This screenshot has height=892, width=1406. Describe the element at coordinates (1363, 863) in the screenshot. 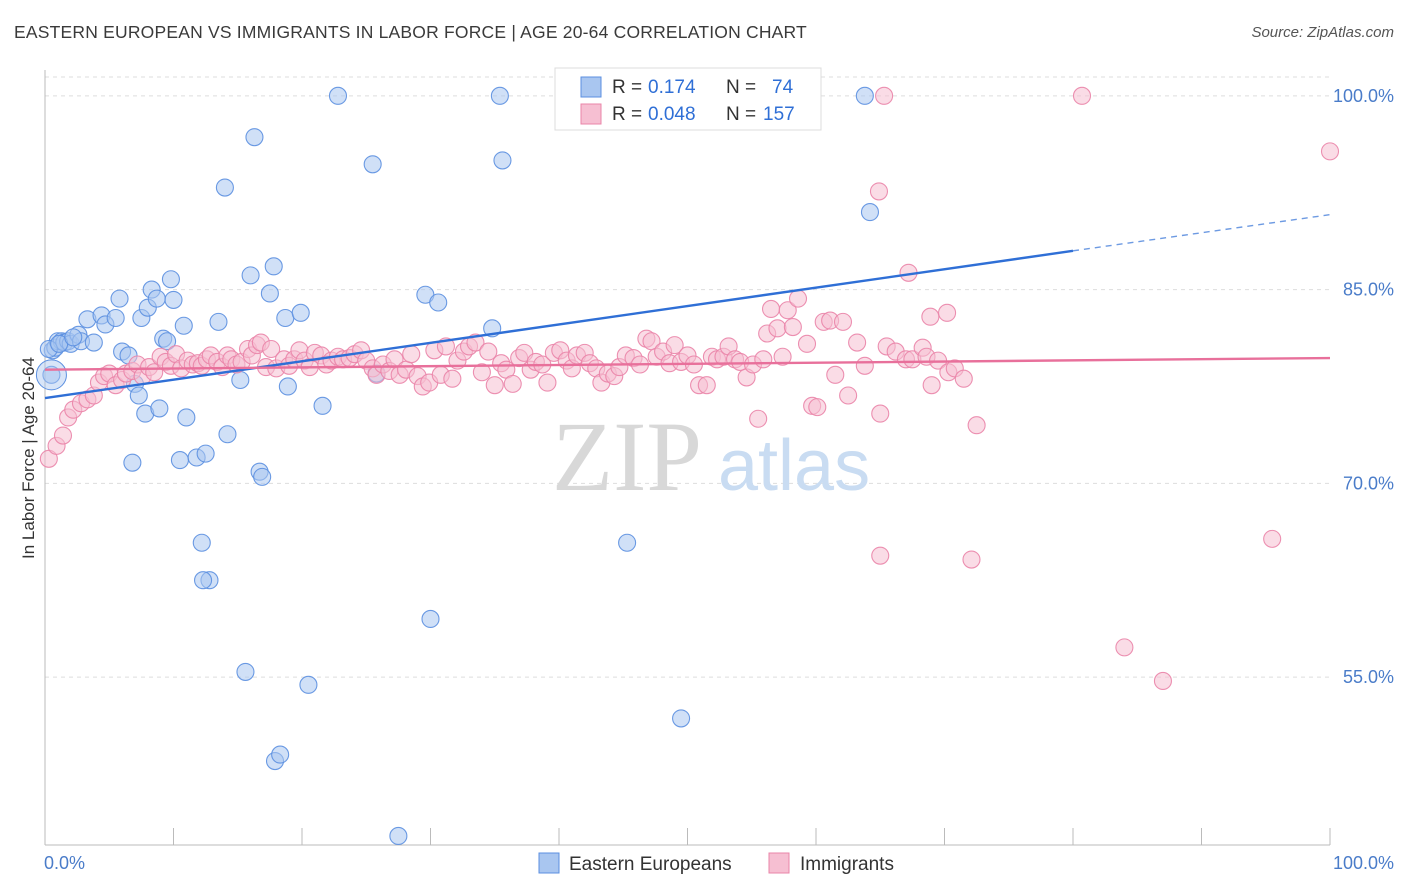

I see `x-tick-label-max: 100.0%` at that location.